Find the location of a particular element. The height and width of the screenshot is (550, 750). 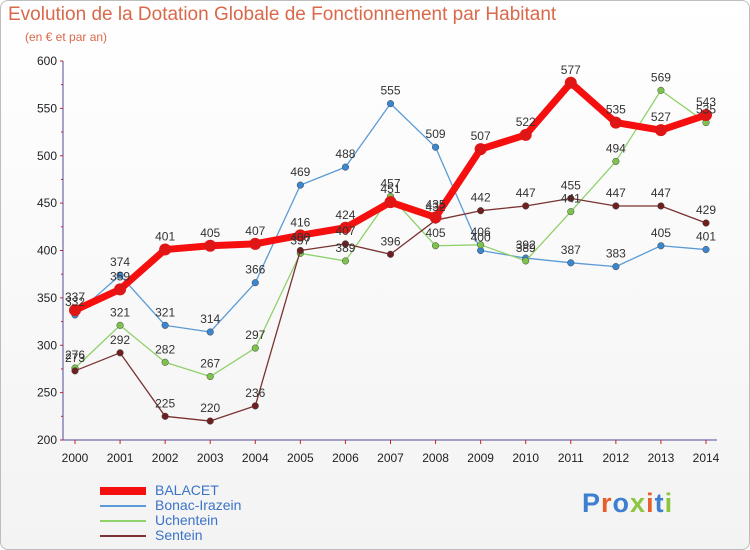

data-label: 366 is located at coordinates (255, 270).